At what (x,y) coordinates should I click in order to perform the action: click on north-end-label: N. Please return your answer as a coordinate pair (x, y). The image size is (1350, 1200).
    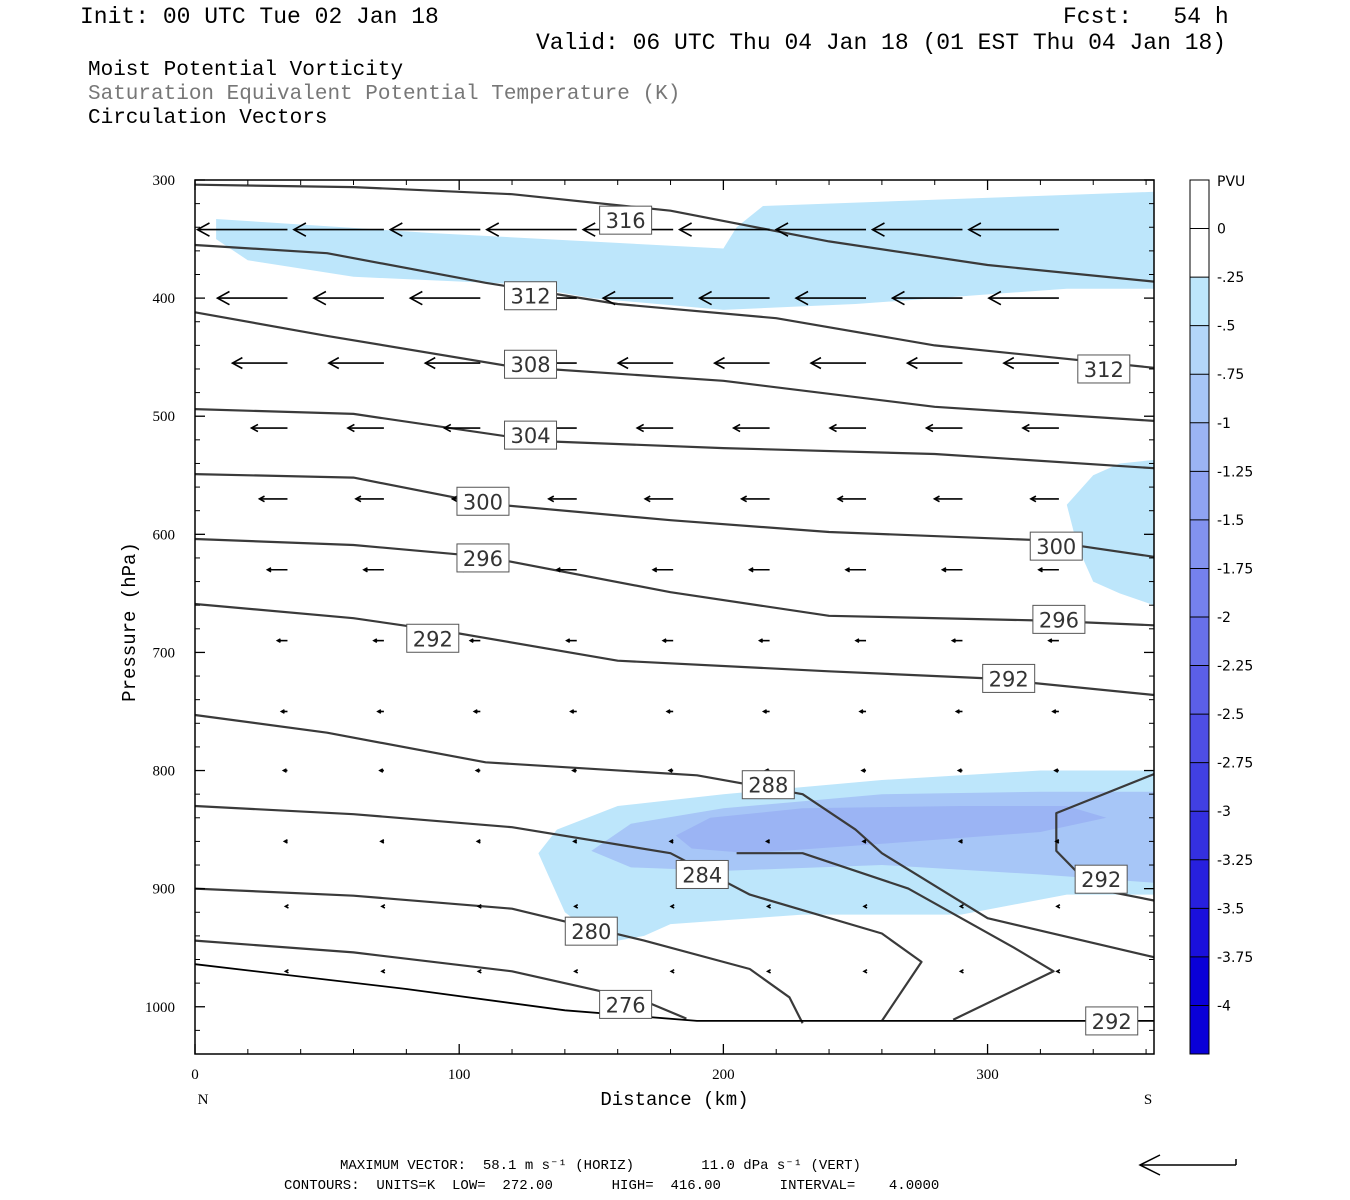
    Looking at the image, I should click on (203, 1100).